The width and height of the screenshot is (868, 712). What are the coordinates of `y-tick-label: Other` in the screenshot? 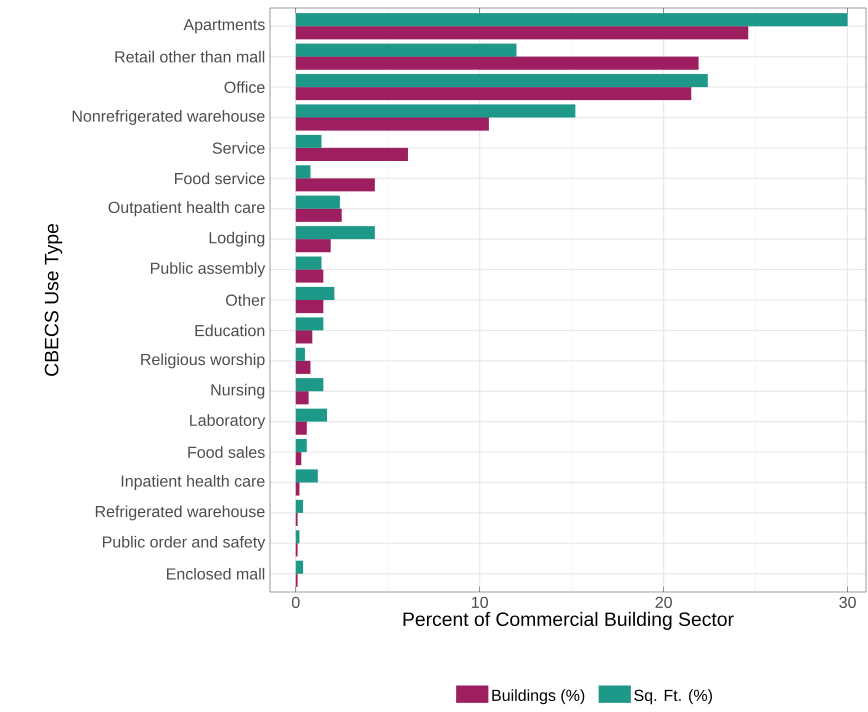 It's located at (246, 300).